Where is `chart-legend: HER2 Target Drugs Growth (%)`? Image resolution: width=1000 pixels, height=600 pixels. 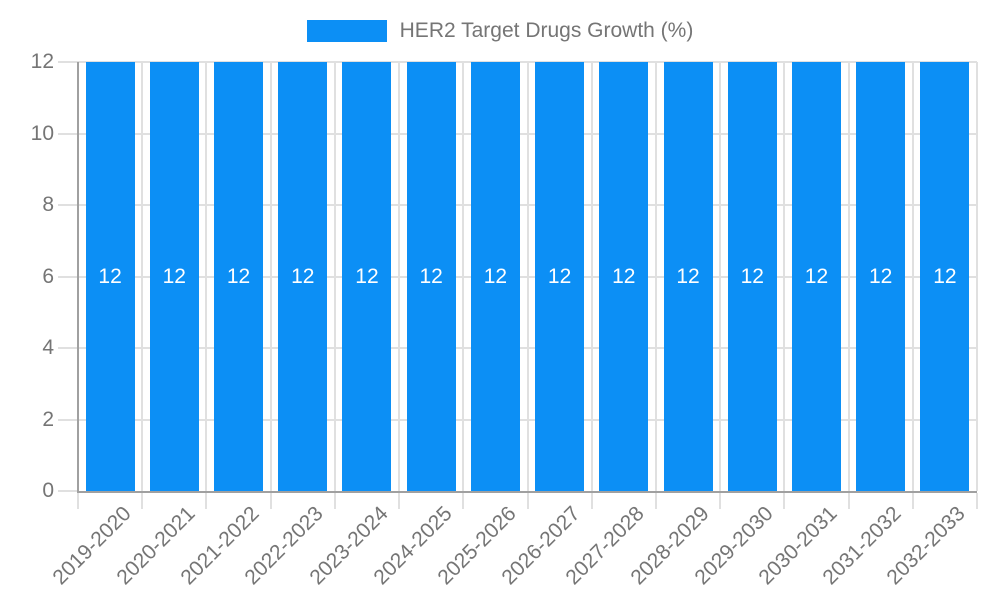 chart-legend: HER2 Target Drugs Growth (%) is located at coordinates (500, 31).